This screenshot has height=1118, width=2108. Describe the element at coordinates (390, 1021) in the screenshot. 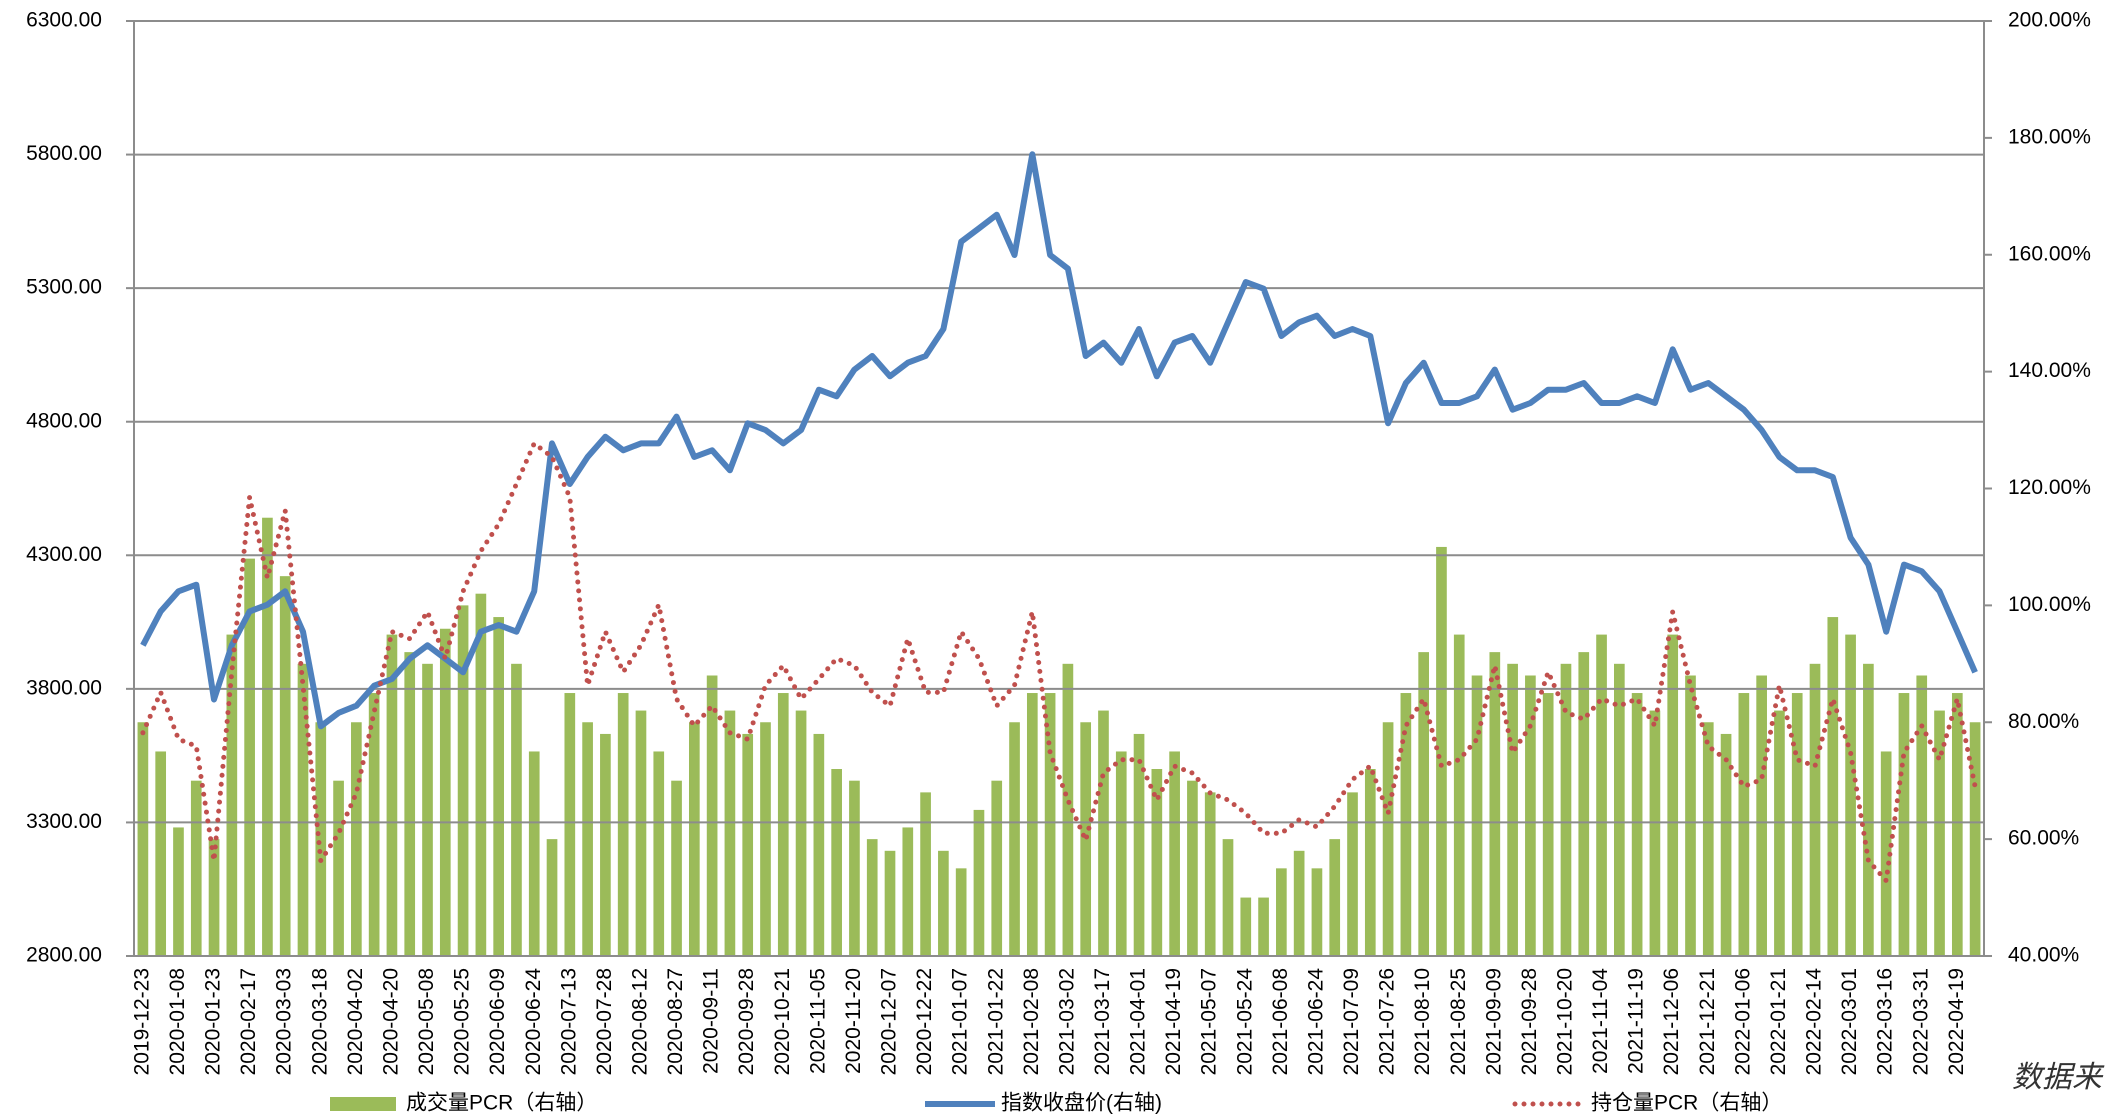

I see `x-tick-label: 2020-04-20` at that location.